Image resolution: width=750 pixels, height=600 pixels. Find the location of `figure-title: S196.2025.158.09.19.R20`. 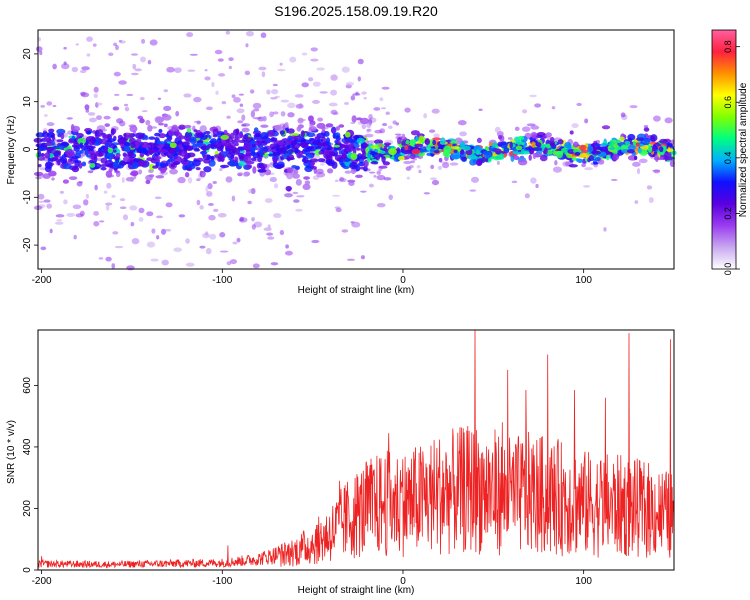

figure-title: S196.2025.158.09.19.R20 is located at coordinates (356, 11).